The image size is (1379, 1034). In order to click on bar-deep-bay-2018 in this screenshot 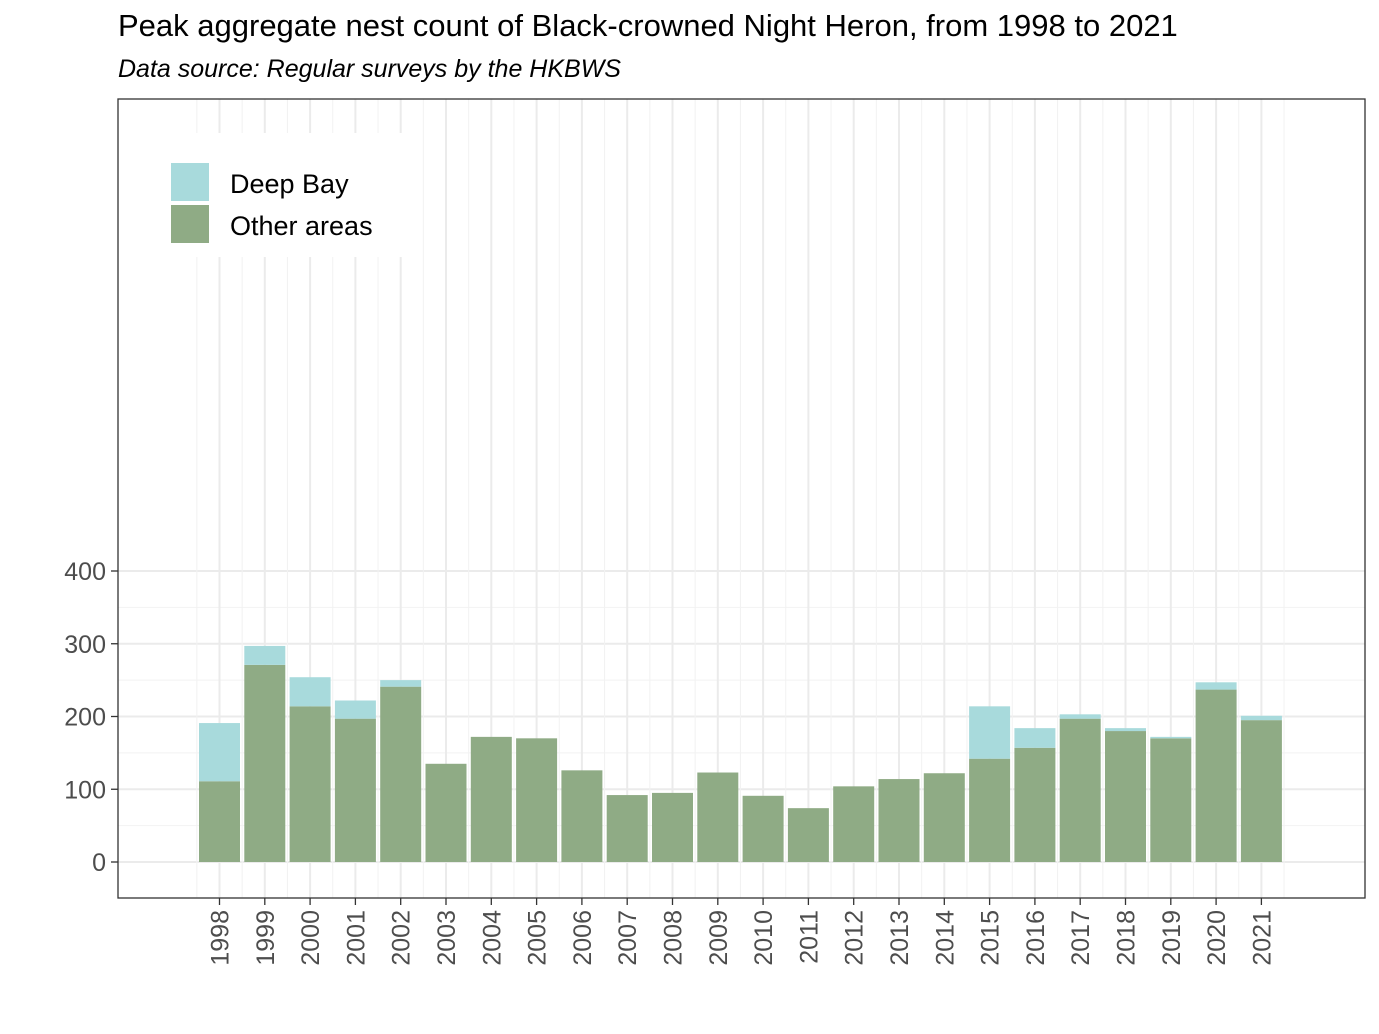, I will do `click(1125, 730)`.